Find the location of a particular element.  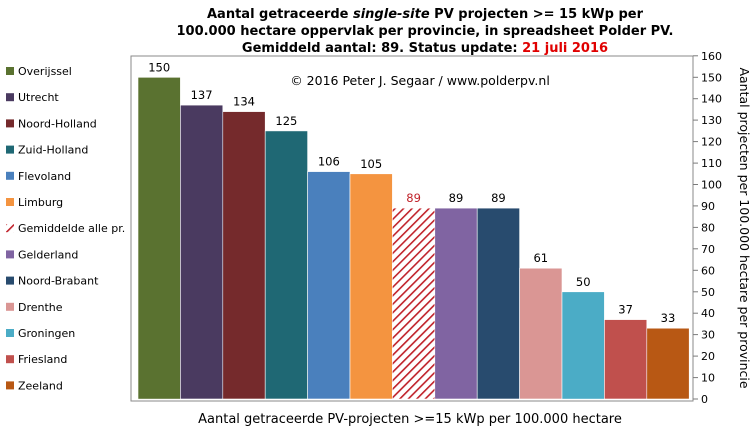

legend-label: Zuid-Holland is located at coordinates (53, 150).